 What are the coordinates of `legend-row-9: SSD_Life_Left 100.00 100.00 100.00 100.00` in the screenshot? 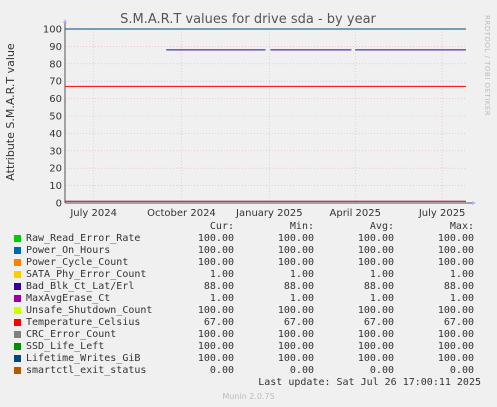 It's located at (254, 347).